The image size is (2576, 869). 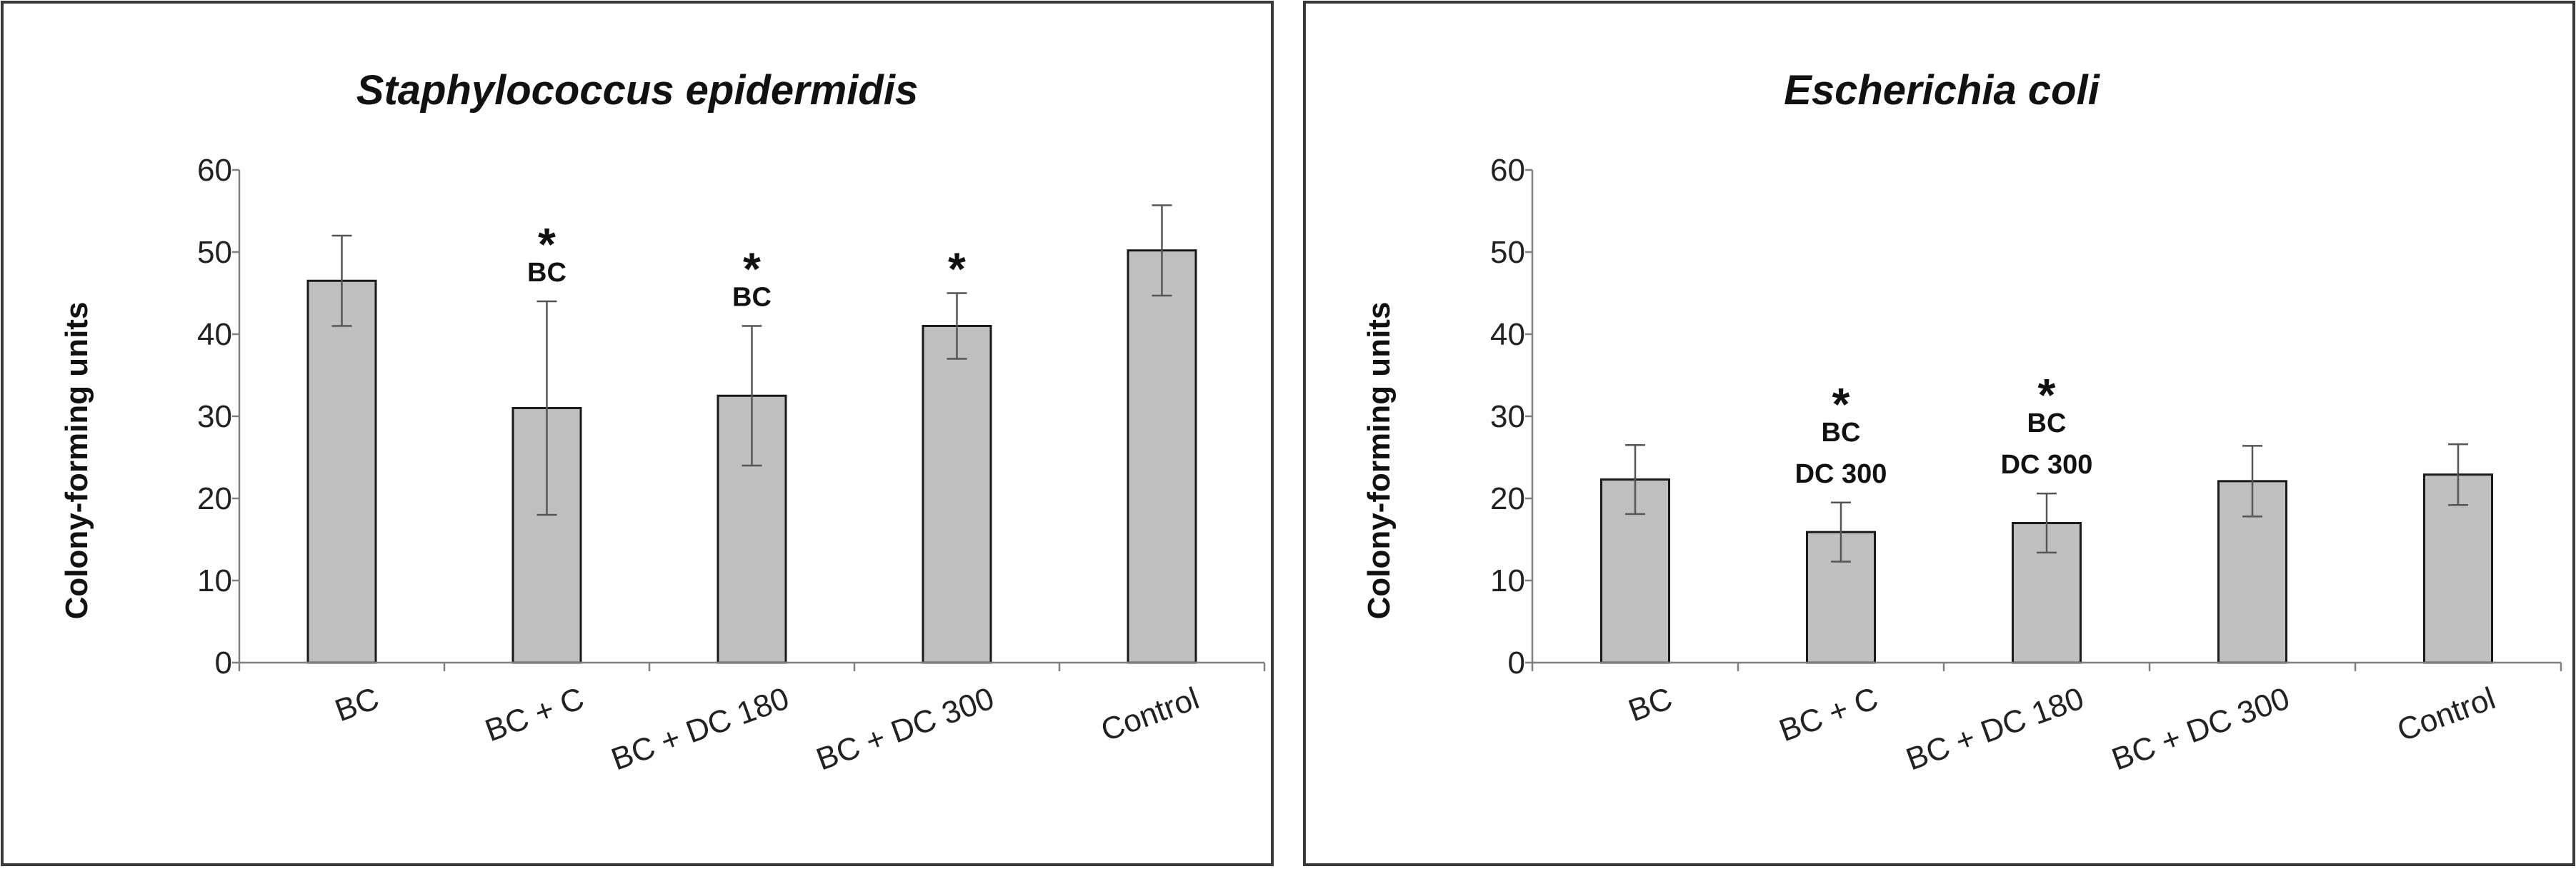 I want to click on bar-bc, so click(x=341, y=471).